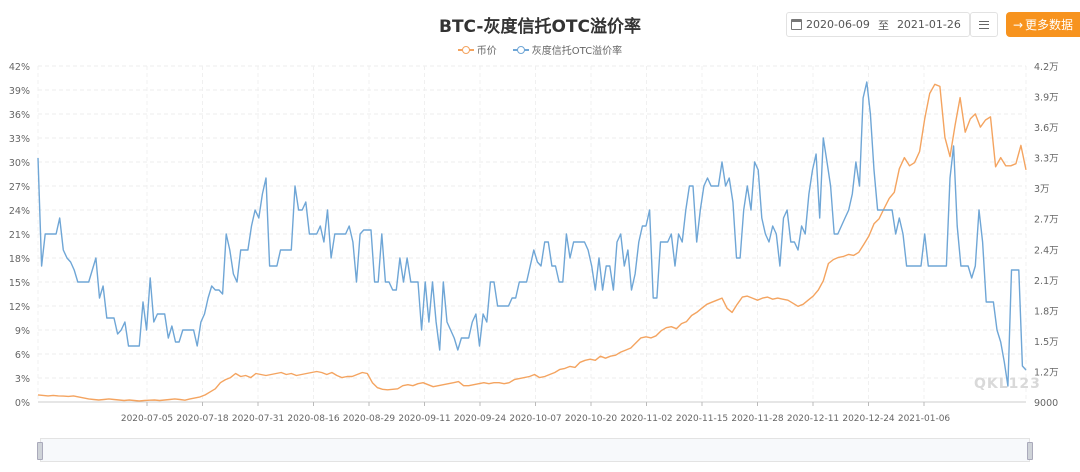 The width and height of the screenshot is (1080, 472). I want to click on x-tick-label: 2021-01-06, so click(924, 419).